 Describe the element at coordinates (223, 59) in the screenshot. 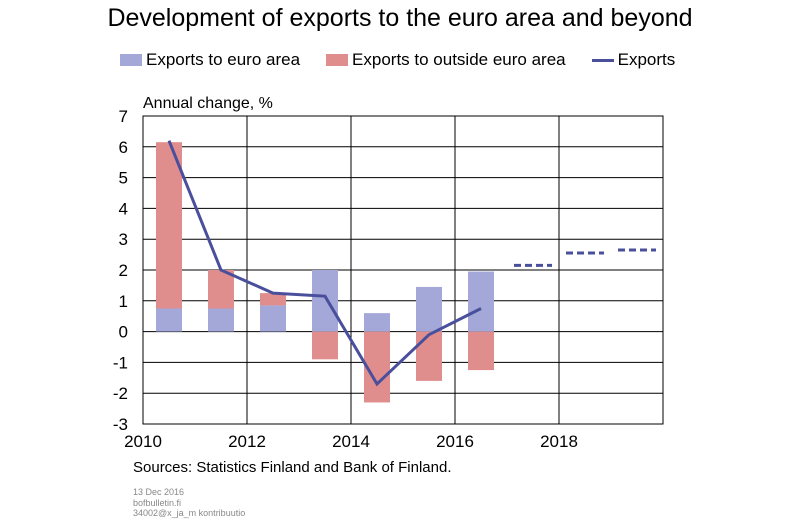

I see `legend-label-euro: Exports to euro area` at that location.